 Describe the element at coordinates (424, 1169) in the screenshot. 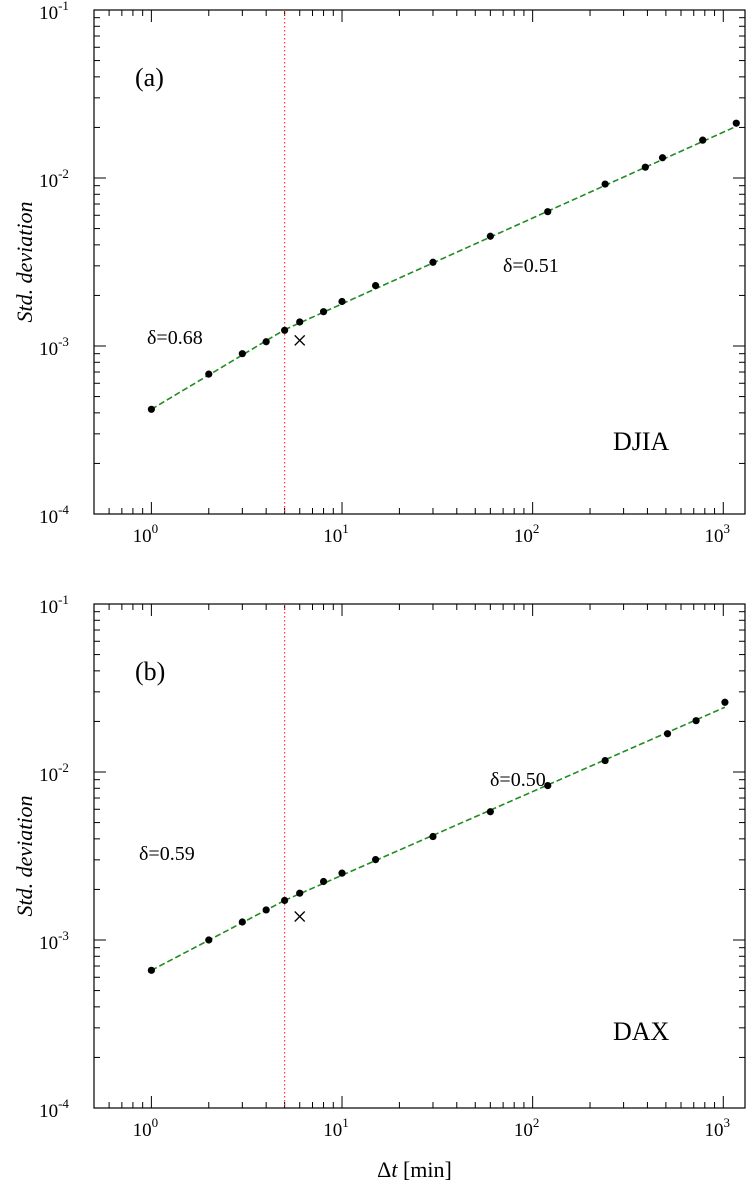

I see `x-axis-label-unit: [min]` at that location.